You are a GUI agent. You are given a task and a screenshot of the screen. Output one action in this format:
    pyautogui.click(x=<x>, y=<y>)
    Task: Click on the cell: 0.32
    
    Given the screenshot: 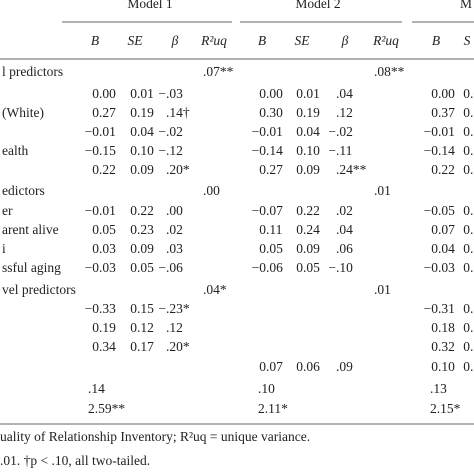 What is the action you would take?
    pyautogui.click(x=443, y=346)
    